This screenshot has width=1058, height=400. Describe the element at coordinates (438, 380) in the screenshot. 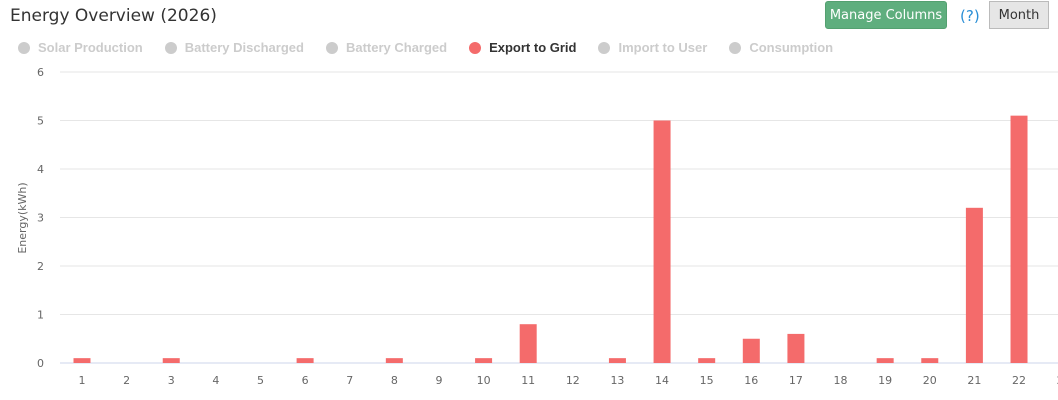

I see `x-tick-label: 9` at that location.